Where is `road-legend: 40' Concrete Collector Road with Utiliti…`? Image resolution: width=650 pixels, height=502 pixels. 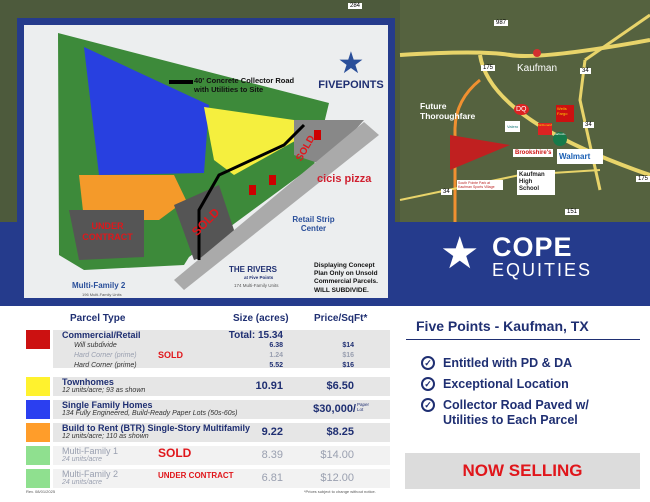 road-legend: 40' Concrete Collector Road with Utiliti… is located at coordinates (244, 85).